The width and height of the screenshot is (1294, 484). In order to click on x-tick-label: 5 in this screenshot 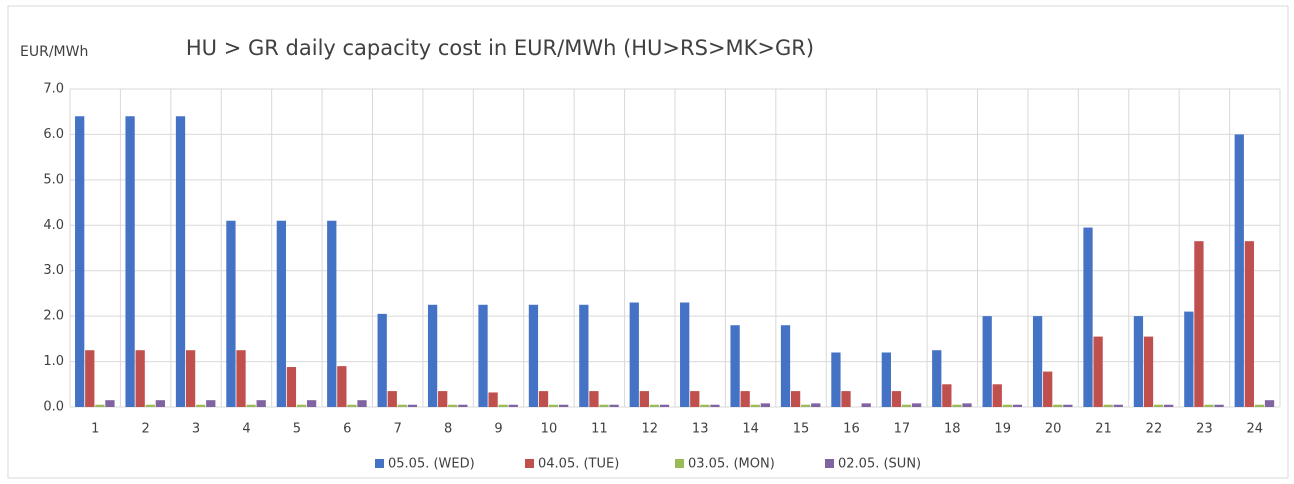, I will do `click(297, 429)`.